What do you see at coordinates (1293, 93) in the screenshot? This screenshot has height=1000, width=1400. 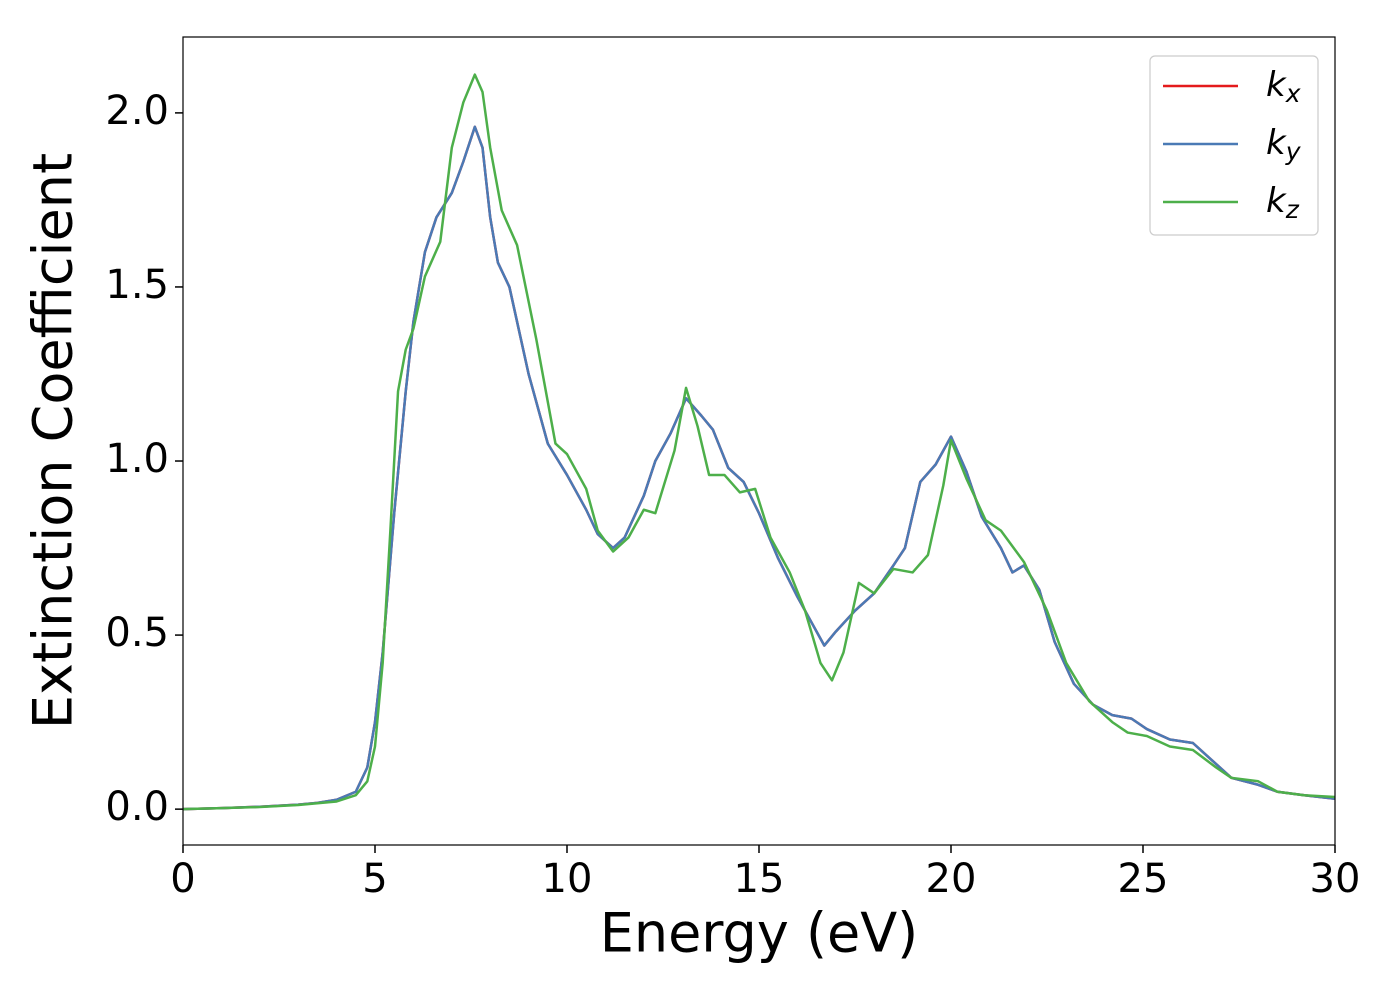 I see `legend-label-subscript: x` at bounding box center [1293, 93].